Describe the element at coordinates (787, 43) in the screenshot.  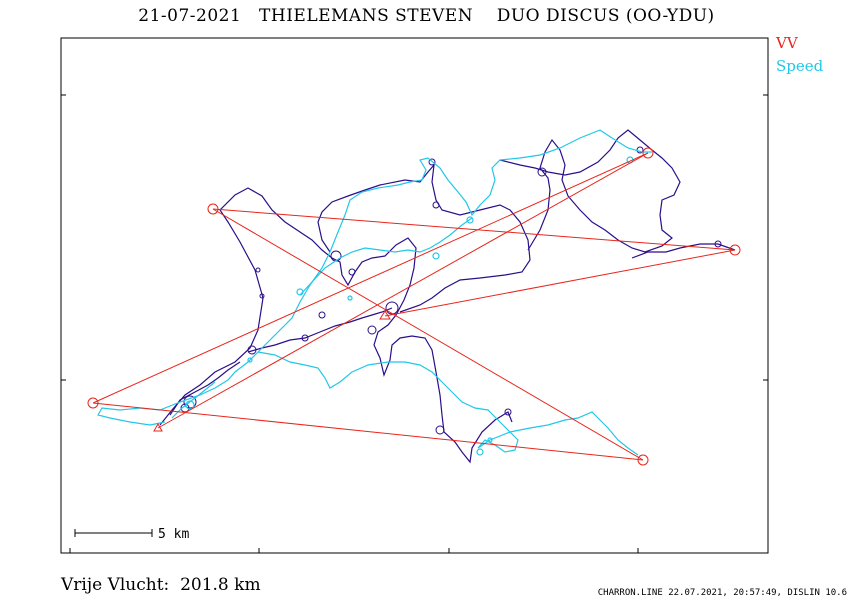
I see `legend-vv: VV` at that location.